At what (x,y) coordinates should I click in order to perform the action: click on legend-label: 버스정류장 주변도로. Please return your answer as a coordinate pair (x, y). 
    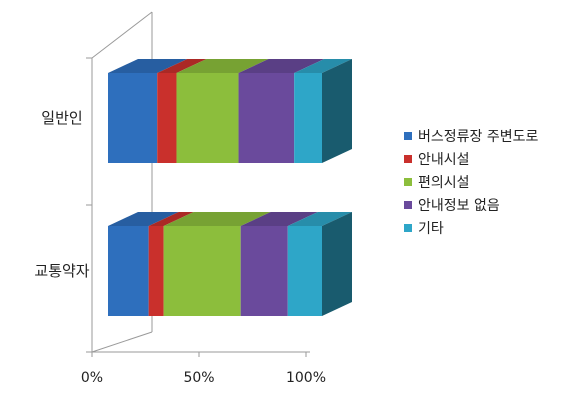
    Looking at the image, I should click on (478, 137).